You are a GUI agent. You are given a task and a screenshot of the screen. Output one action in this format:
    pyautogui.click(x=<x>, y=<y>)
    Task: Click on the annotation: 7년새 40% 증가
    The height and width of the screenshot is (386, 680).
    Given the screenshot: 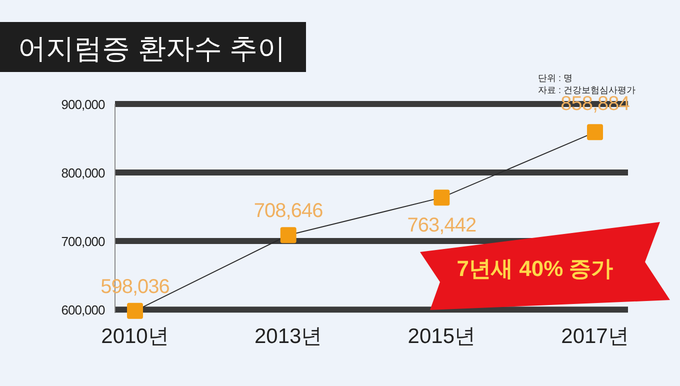 What is the action you would take?
    pyautogui.click(x=535, y=268)
    